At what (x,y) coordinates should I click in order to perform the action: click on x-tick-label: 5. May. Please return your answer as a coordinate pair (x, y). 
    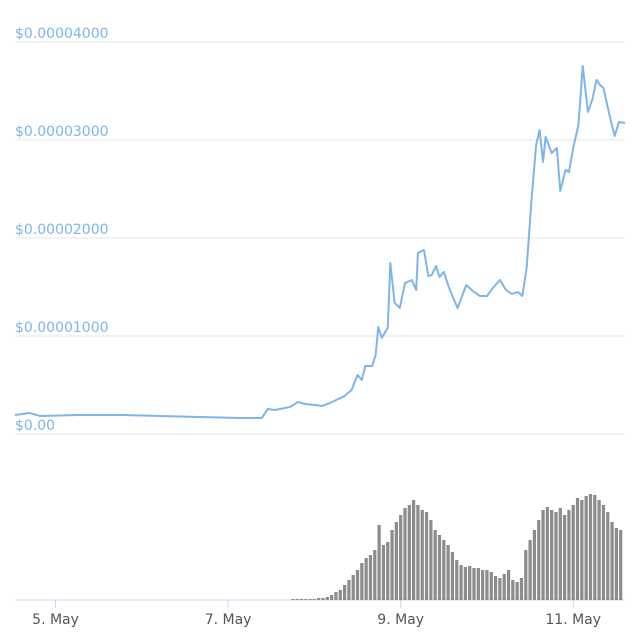
    Looking at the image, I should click on (55, 620).